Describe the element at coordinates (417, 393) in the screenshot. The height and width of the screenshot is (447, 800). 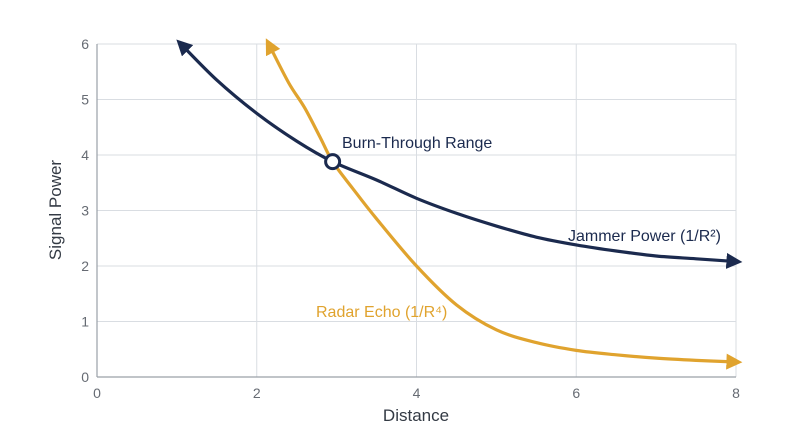
I see `x-tick-label: 4` at that location.